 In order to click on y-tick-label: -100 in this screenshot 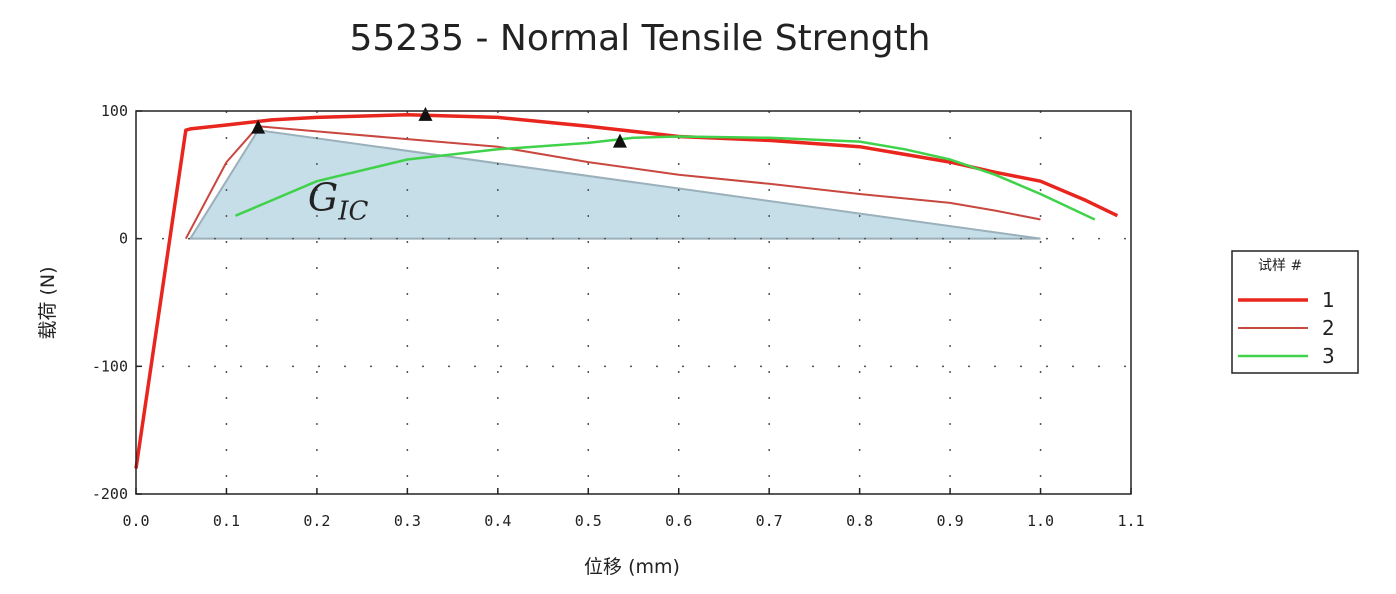, I will do `click(110, 366)`.